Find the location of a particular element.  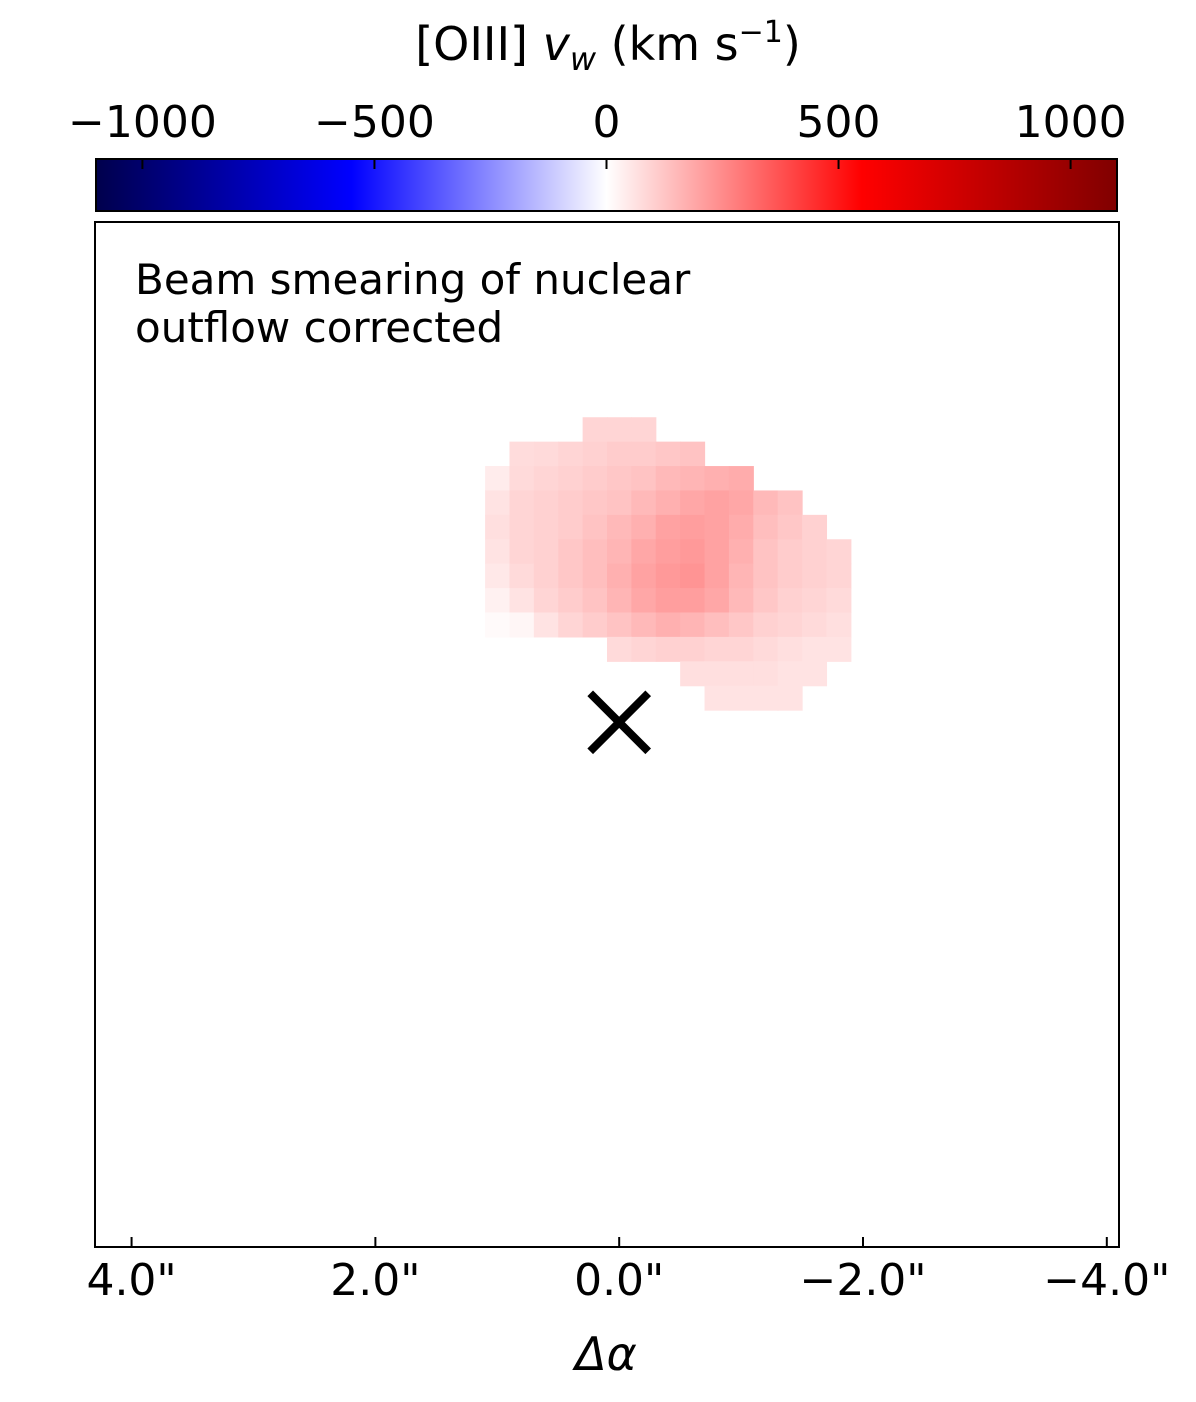

x-axis-tick-label: 2.0" is located at coordinates (375, 1280).